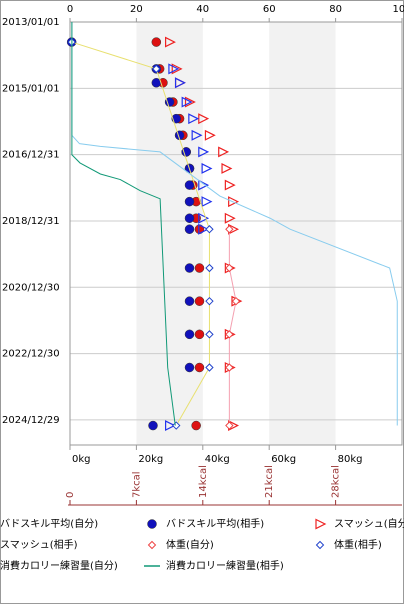 The image size is (404, 604). I want to click on legend-label: スマッシュ(自分), so click(369, 523).